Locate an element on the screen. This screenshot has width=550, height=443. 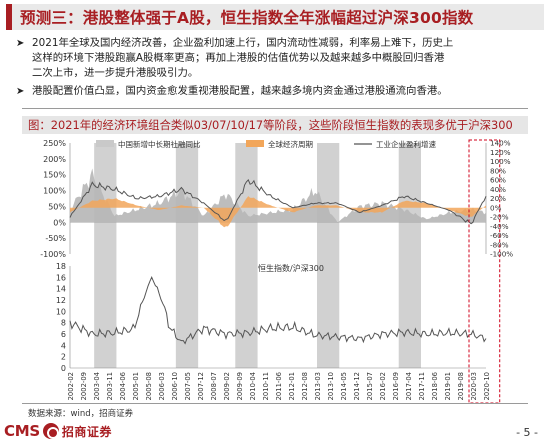
x-tick-label: 2015-07 is located at coordinates (370, 386).